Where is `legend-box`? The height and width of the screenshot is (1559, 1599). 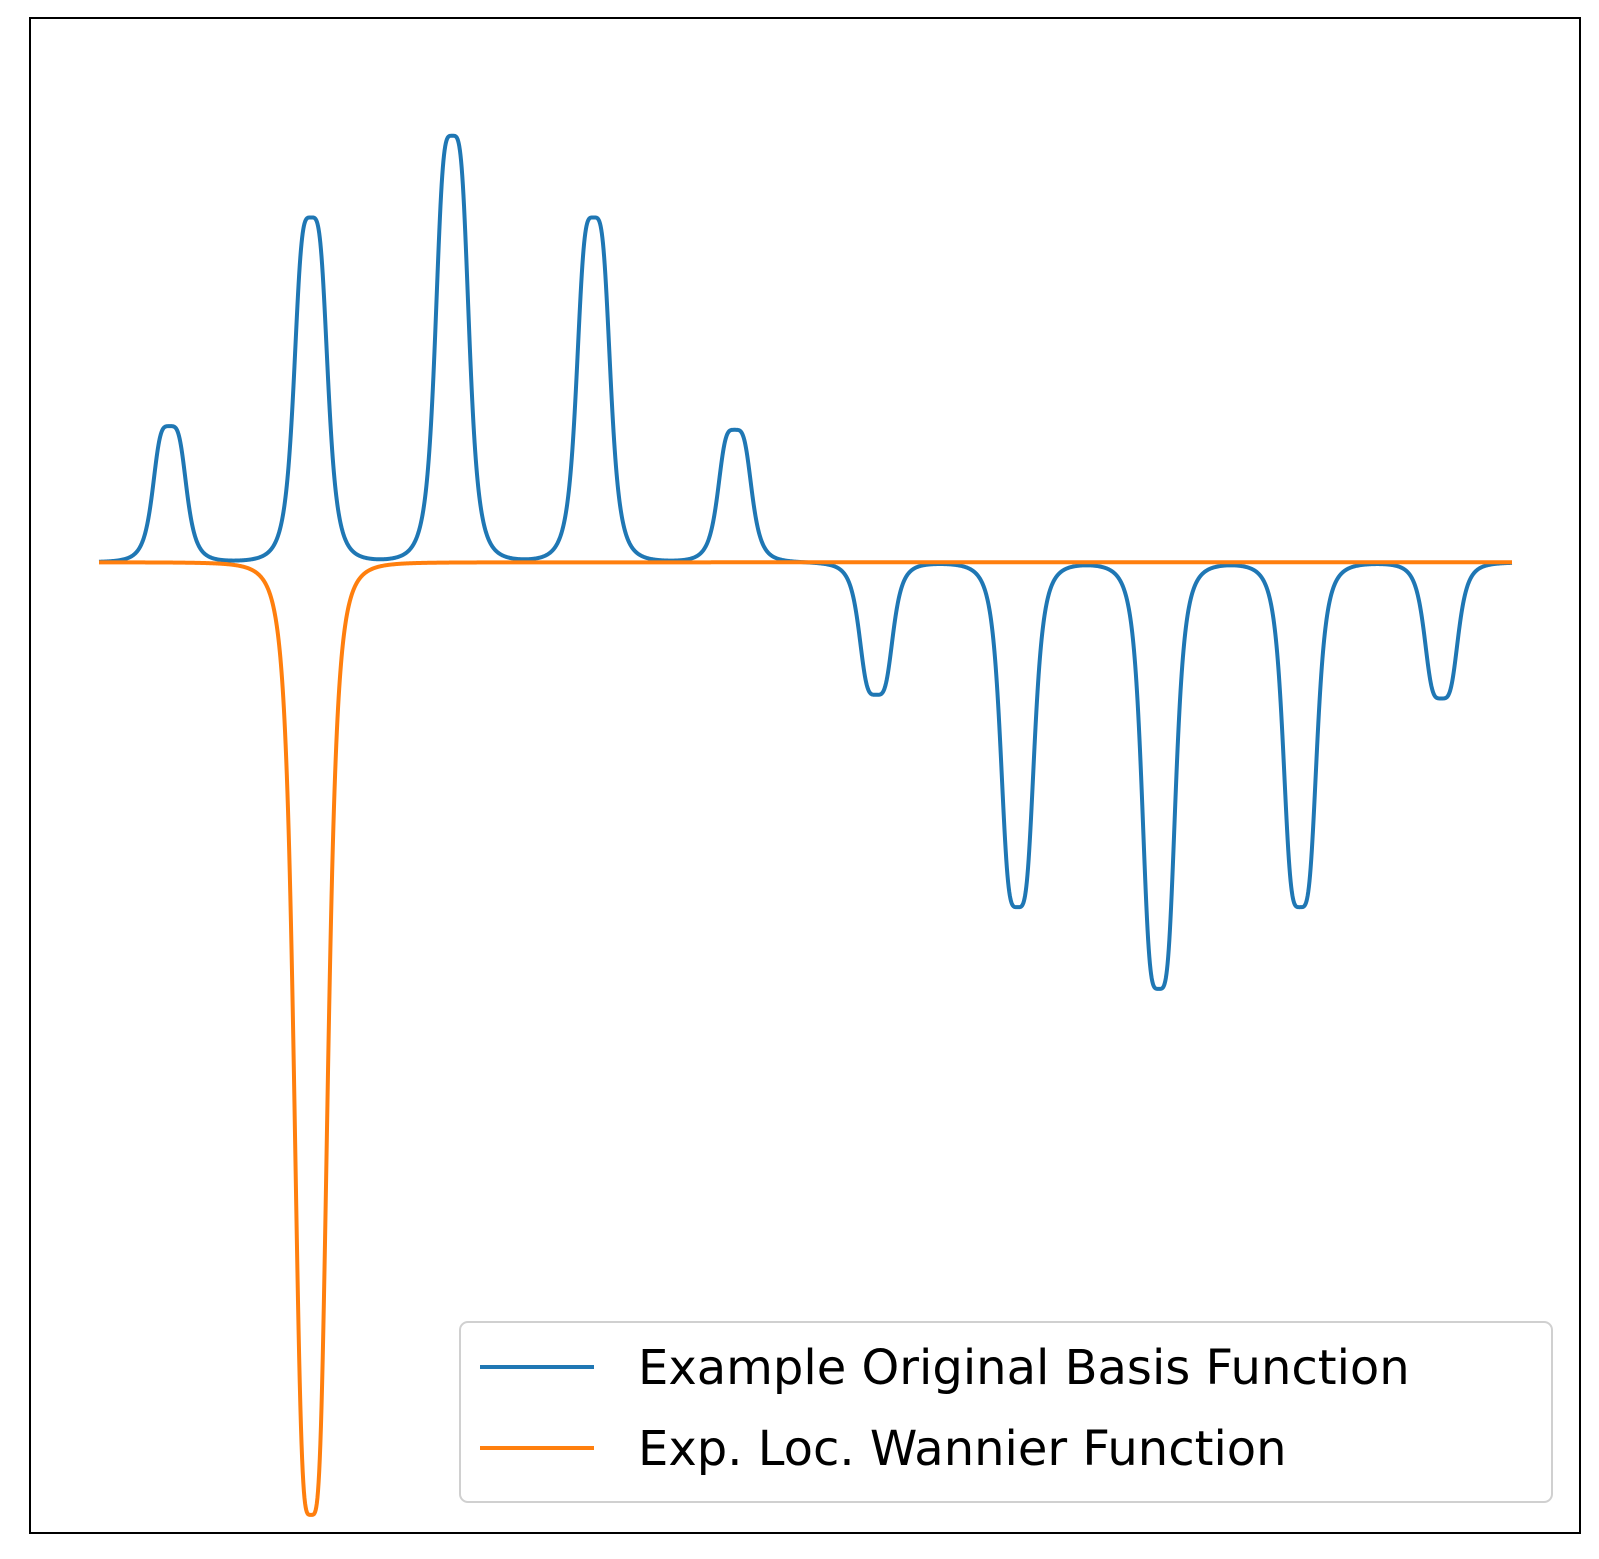 legend-box is located at coordinates (1006, 1412).